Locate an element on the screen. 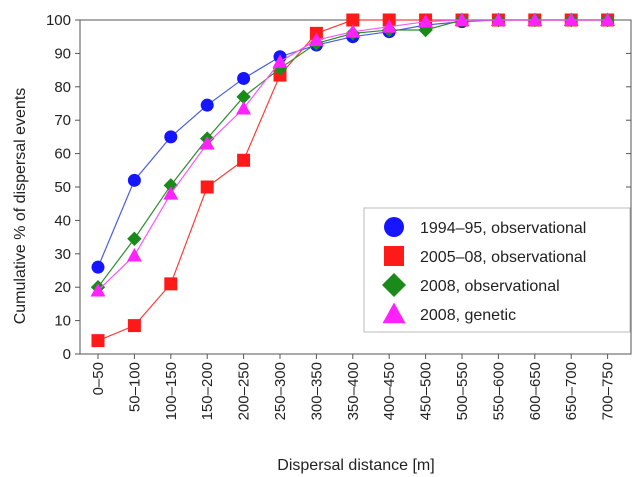  x-tick-label: 150–200 is located at coordinates (207, 391).